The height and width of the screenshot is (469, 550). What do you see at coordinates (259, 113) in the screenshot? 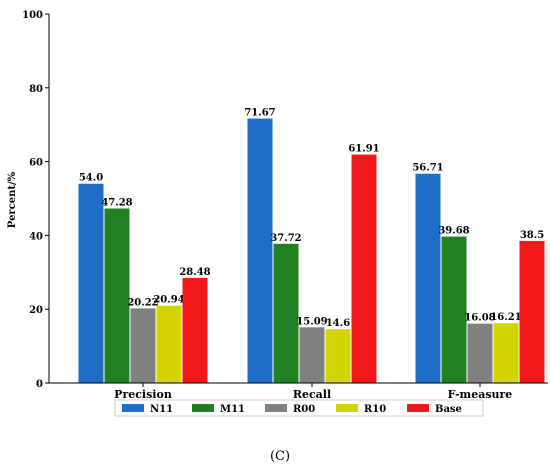
I see `data-label: 71.67` at bounding box center [259, 113].